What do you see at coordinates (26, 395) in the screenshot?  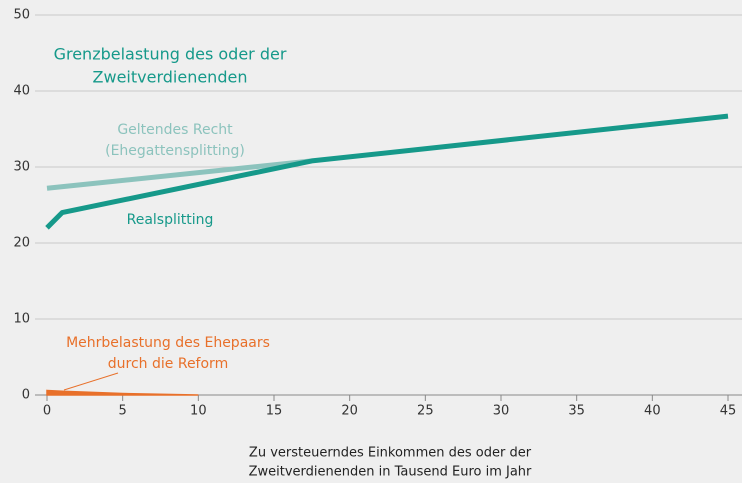 I see `y-tick-label: 0` at bounding box center [26, 395].